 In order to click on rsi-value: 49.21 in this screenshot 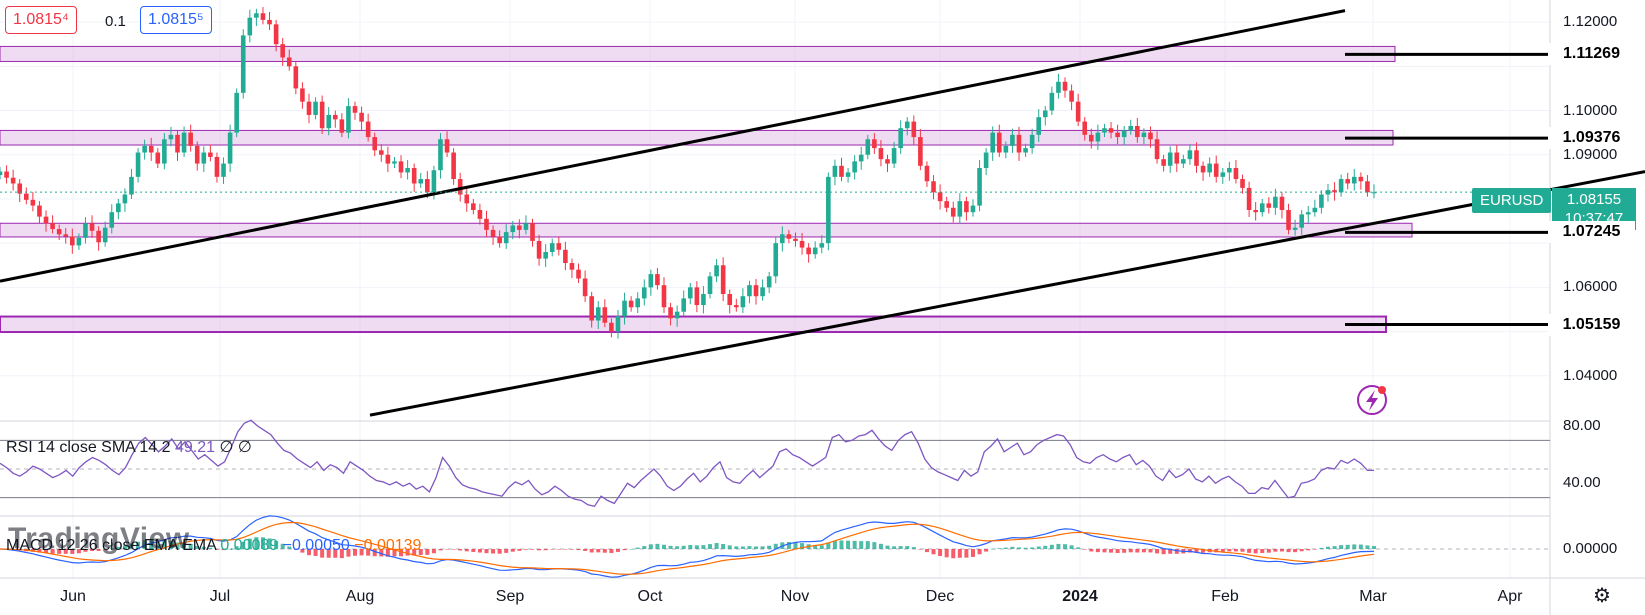, I will do `click(195, 447)`.